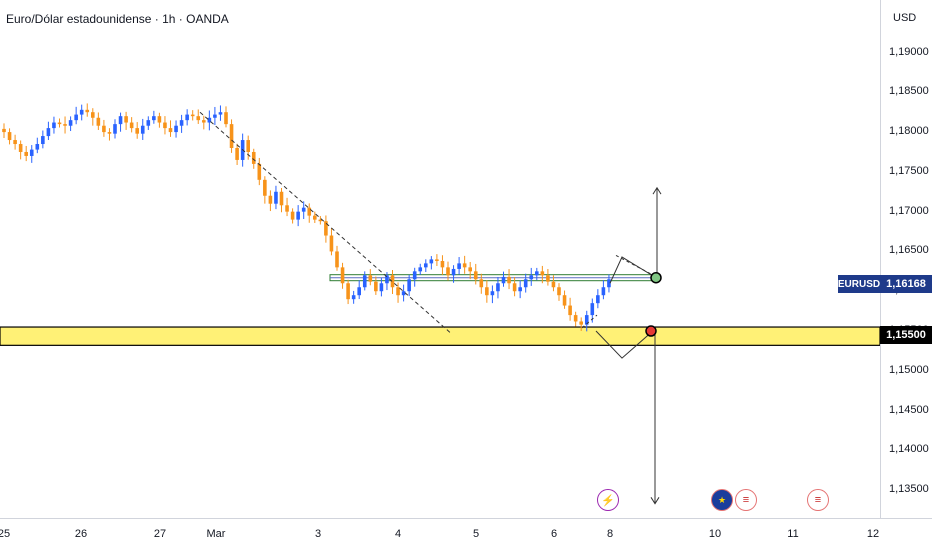  What do you see at coordinates (873, 534) in the screenshot?
I see `time-tick: 12` at bounding box center [873, 534].